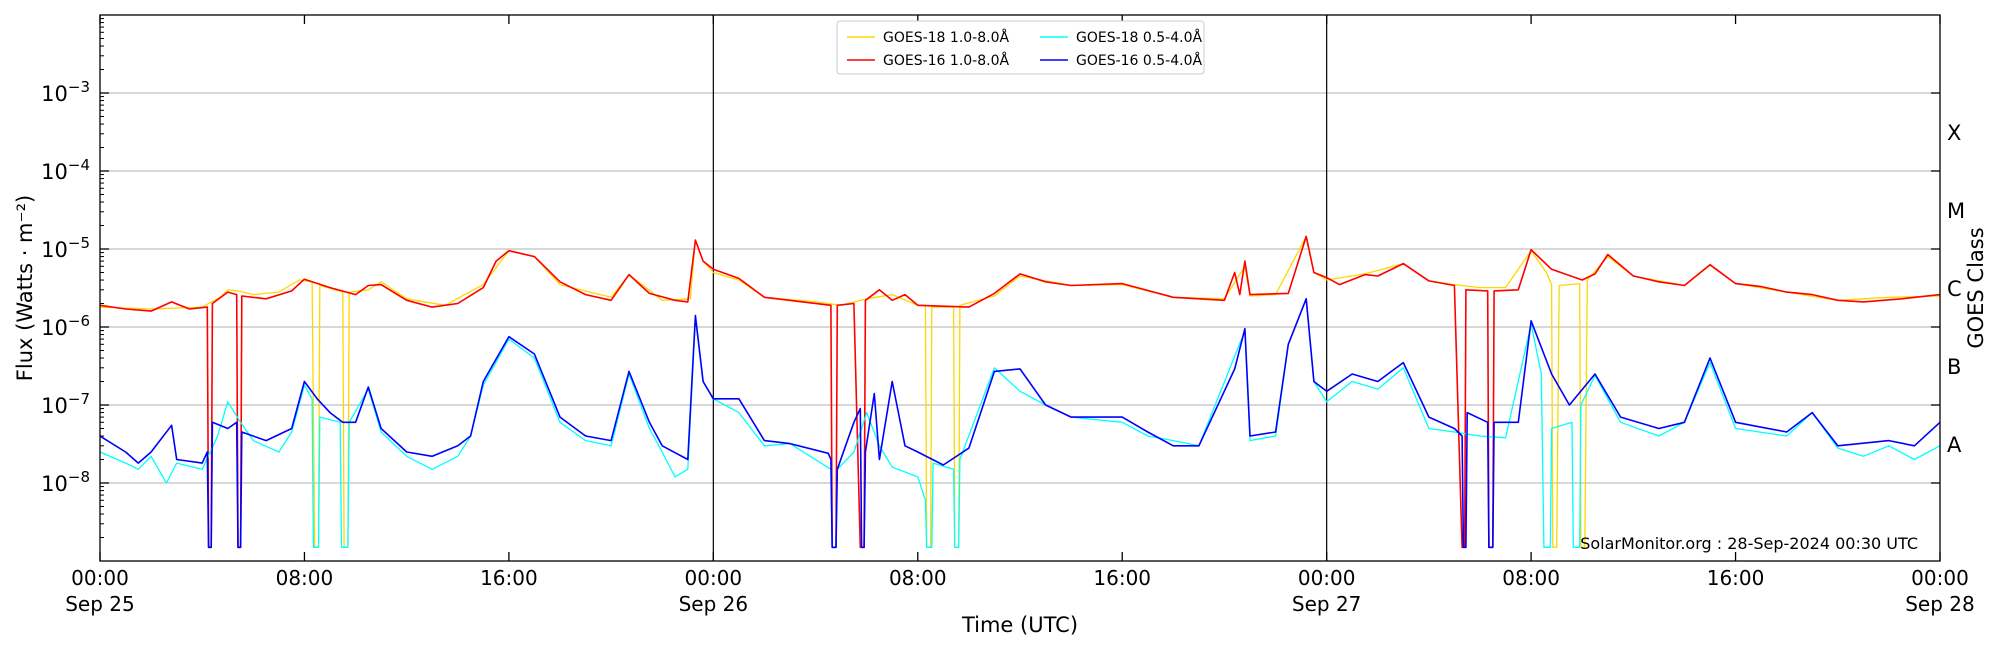  I want to click on y2-axis-label: GOES Class, so click(1976, 287).